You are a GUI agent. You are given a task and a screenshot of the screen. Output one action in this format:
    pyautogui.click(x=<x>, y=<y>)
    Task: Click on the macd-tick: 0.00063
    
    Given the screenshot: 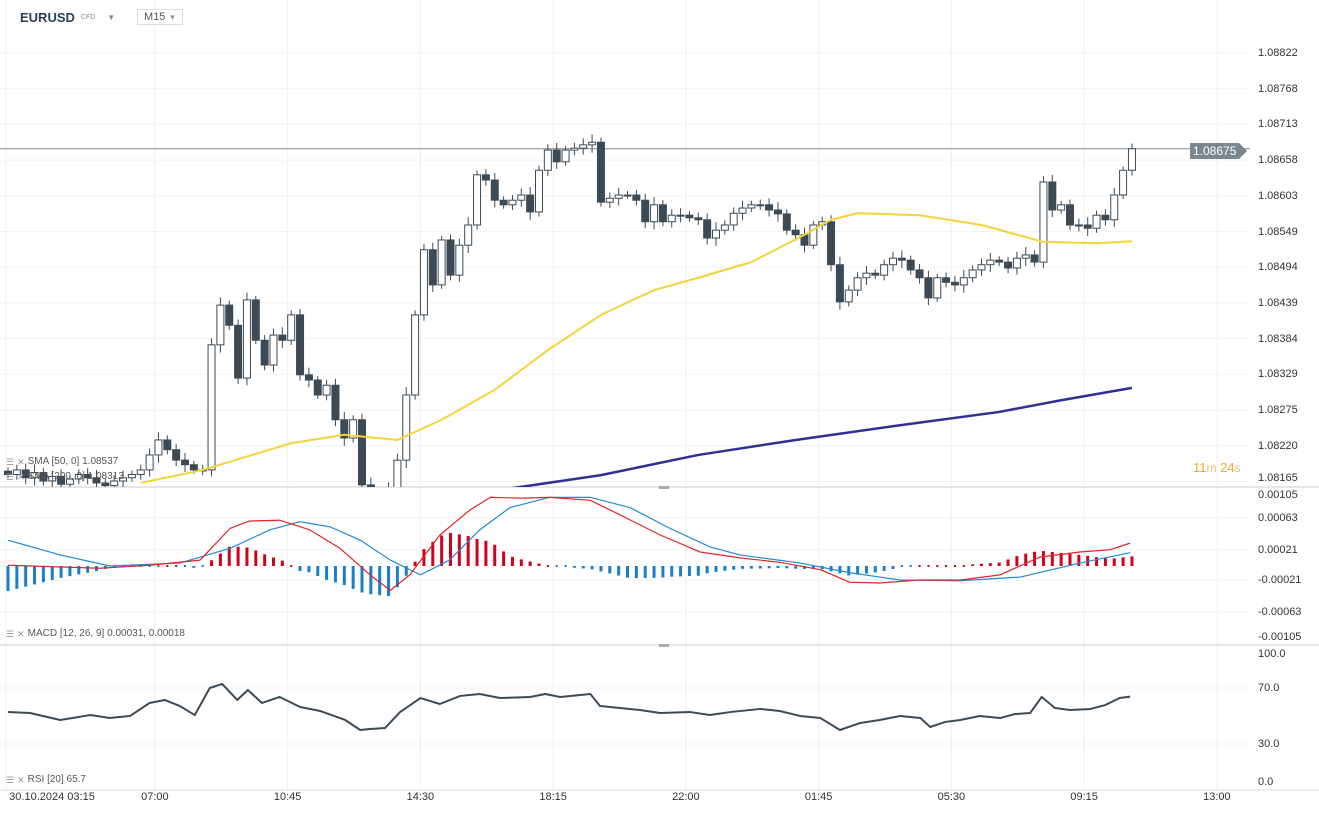 What is the action you would take?
    pyautogui.click(x=1278, y=518)
    